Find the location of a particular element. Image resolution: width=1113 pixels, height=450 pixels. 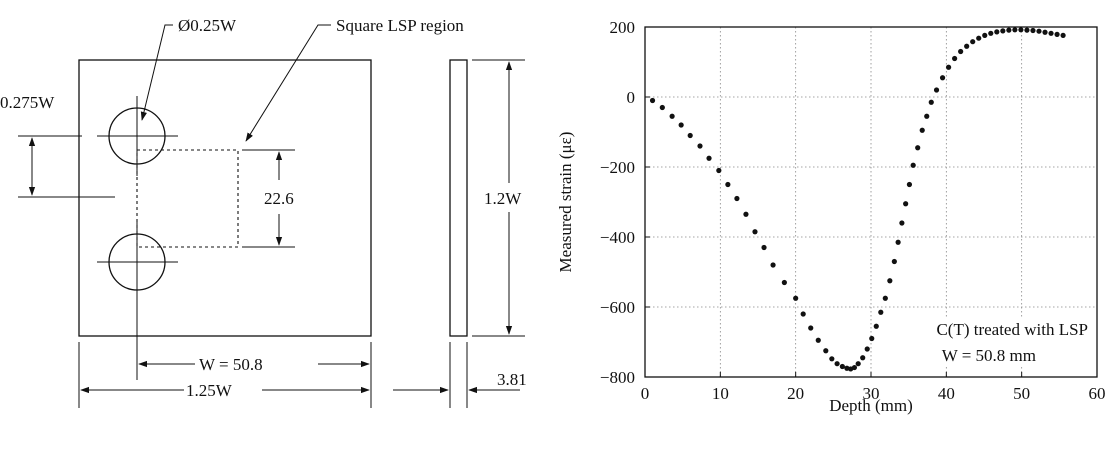

side-view is located at coordinates (458, 198).